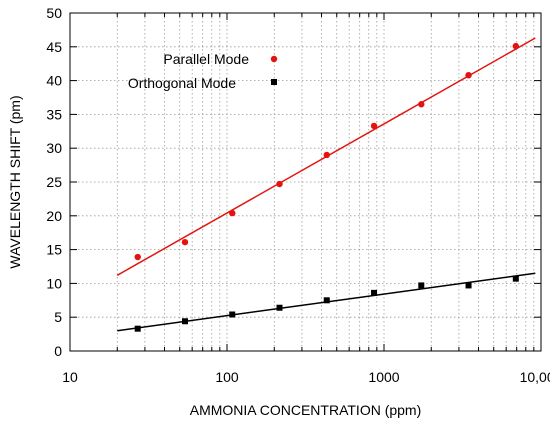  I want to click on legend: Parallel Mode Orthogonal Mode, so click(203, 71).